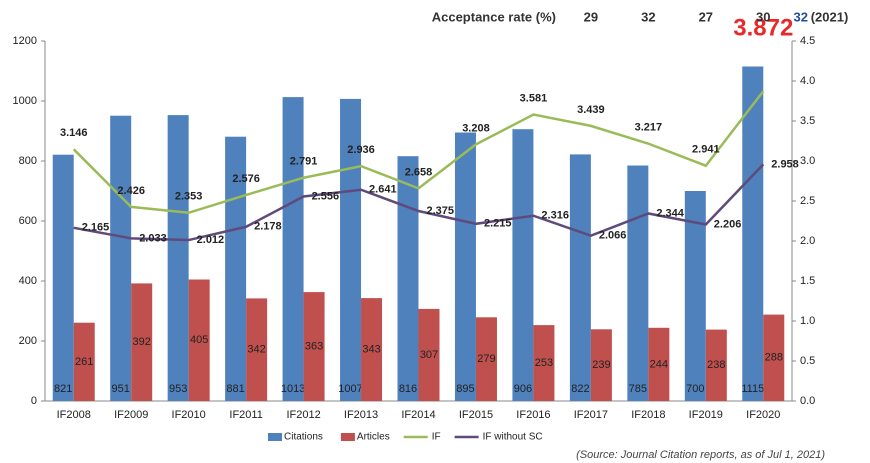  What do you see at coordinates (649, 128) in the screenshot?
I see `line-label: 3.217` at bounding box center [649, 128].